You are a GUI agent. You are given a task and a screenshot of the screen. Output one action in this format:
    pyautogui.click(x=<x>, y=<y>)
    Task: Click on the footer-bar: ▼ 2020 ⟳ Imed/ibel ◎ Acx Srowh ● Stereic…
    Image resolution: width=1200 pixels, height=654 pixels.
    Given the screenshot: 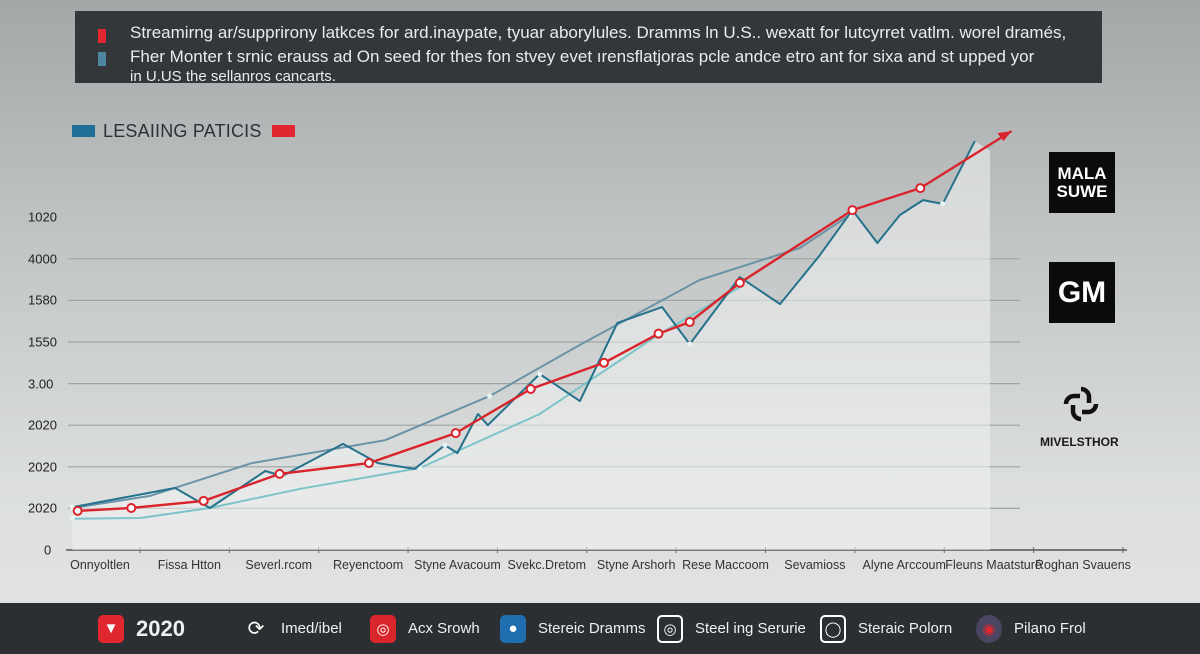 What is the action you would take?
    pyautogui.click(x=600, y=628)
    